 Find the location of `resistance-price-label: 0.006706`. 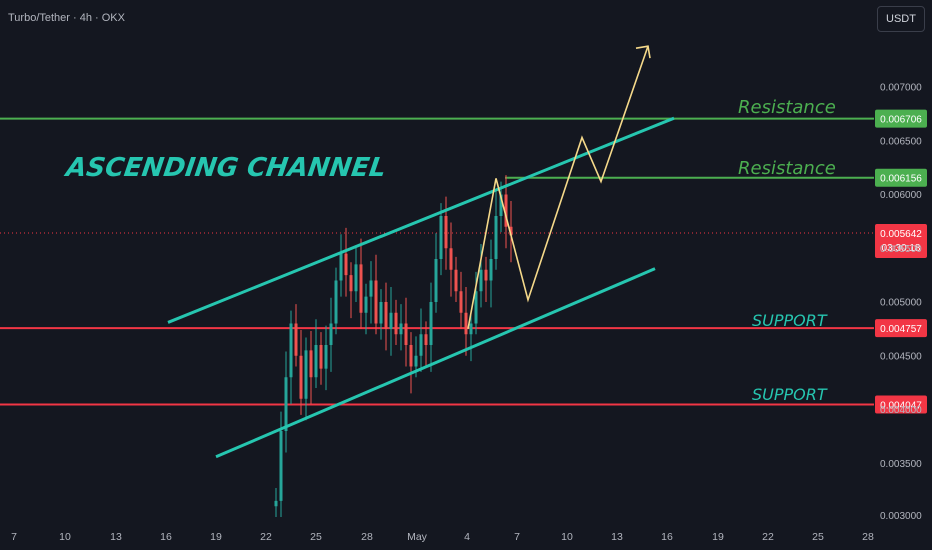

resistance-price-label: 0.006706 is located at coordinates (901, 120).